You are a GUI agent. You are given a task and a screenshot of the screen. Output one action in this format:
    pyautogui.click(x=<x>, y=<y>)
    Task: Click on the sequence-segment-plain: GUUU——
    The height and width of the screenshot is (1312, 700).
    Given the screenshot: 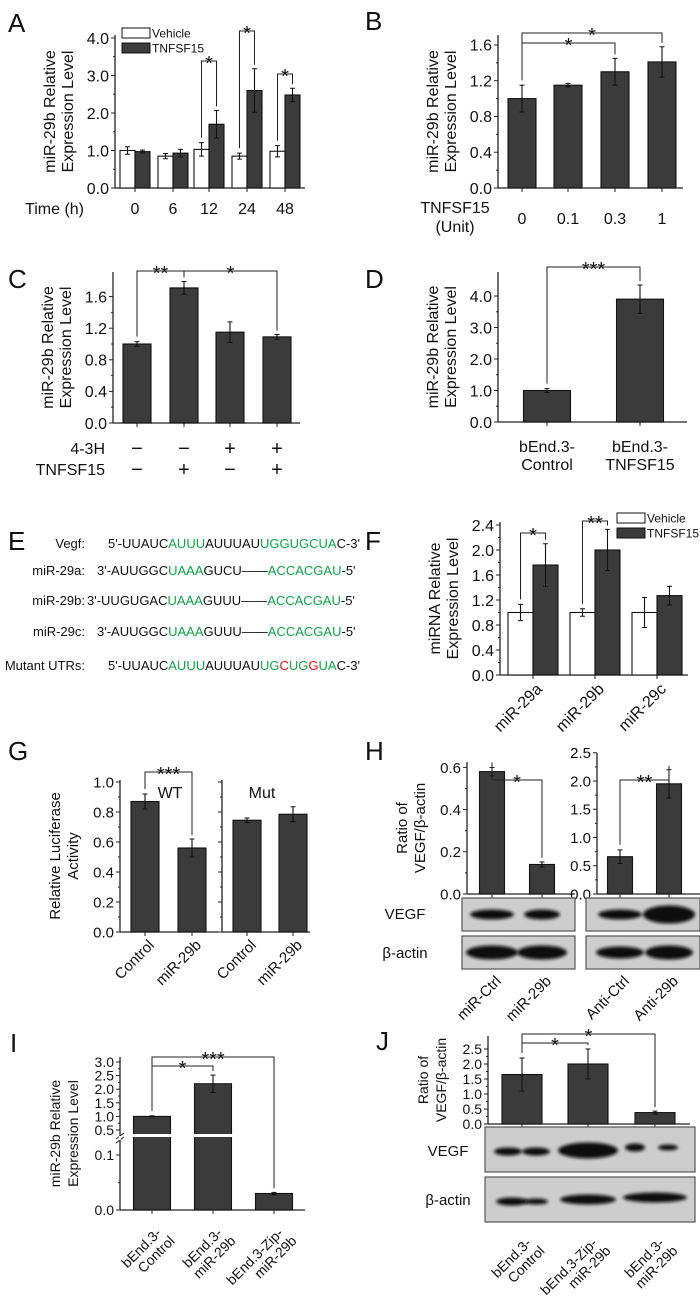 What is the action you would take?
    pyautogui.click(x=235, y=600)
    